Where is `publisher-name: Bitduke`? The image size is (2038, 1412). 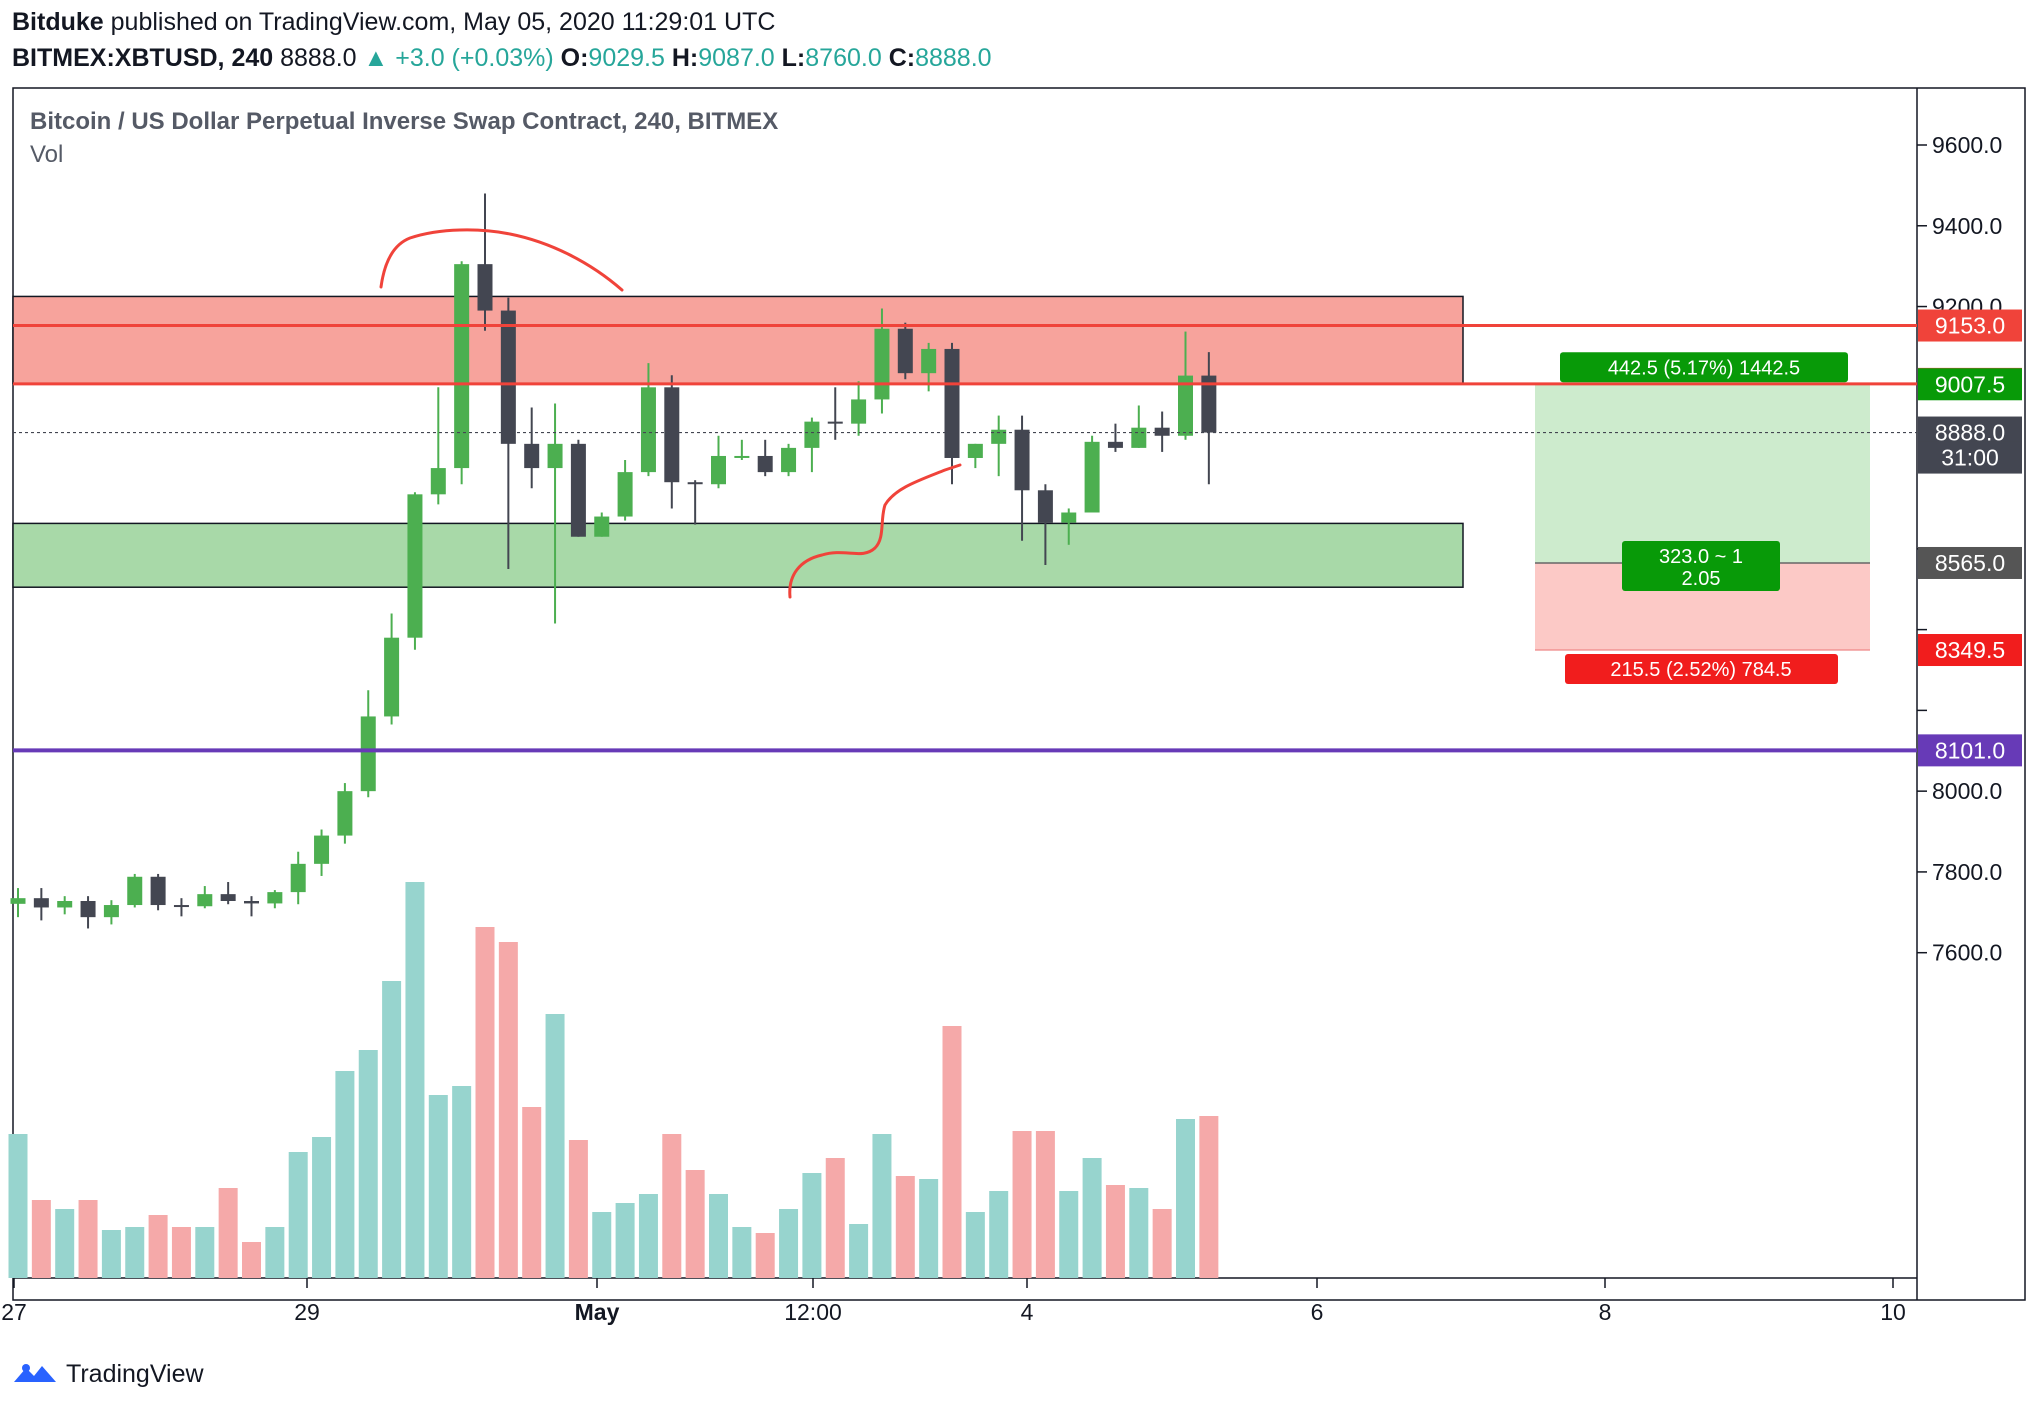
publisher-name: Bitduke is located at coordinates (58, 22).